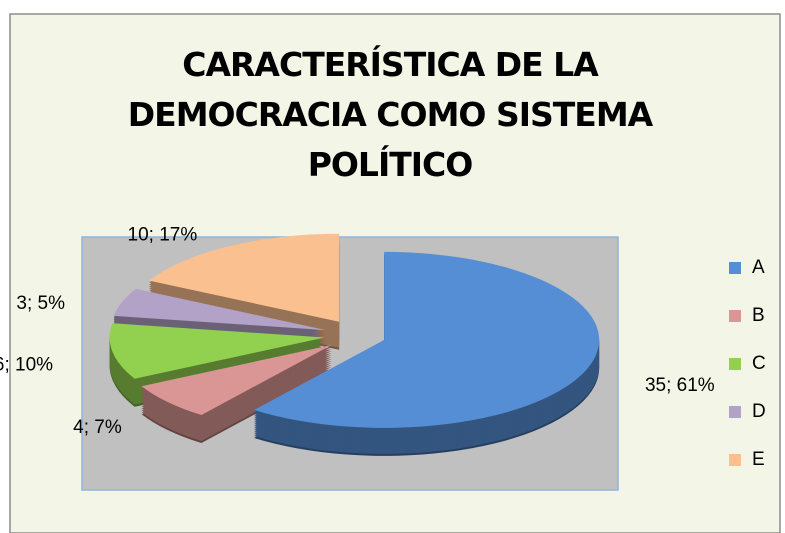 The height and width of the screenshot is (533, 785). Describe the element at coordinates (97, 427) in the screenshot. I see `data-label: 4; 7%` at that location.